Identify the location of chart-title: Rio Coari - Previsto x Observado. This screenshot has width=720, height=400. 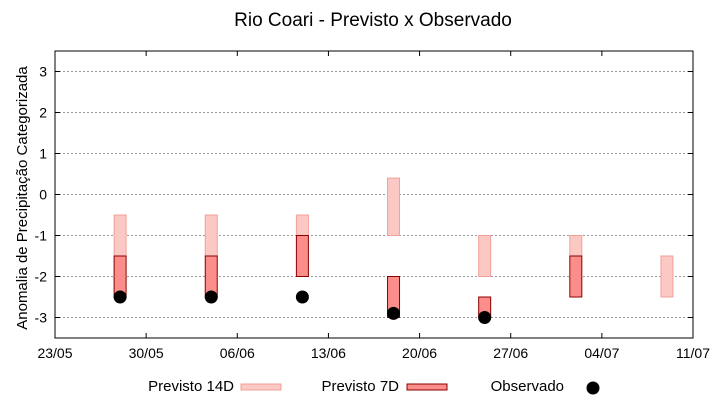
(373, 20).